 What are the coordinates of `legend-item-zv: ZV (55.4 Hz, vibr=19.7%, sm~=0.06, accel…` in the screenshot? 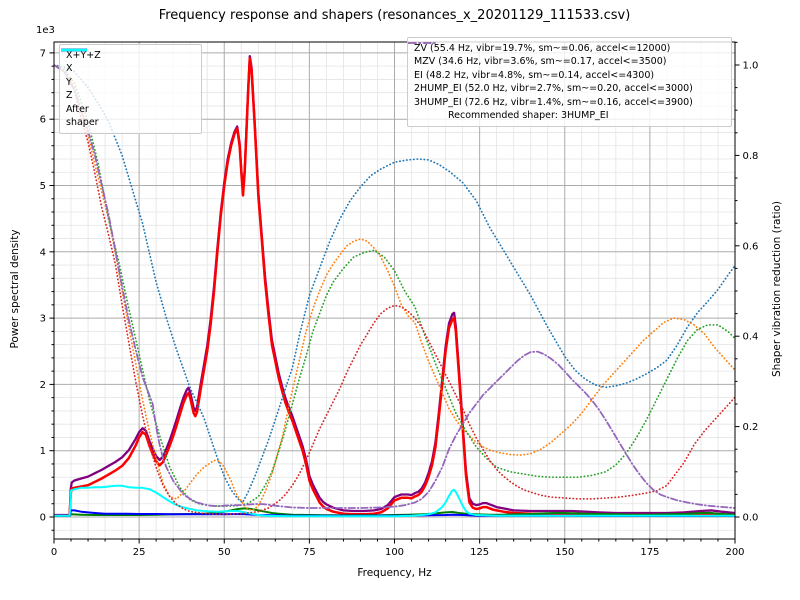 It's located at (566, 48).